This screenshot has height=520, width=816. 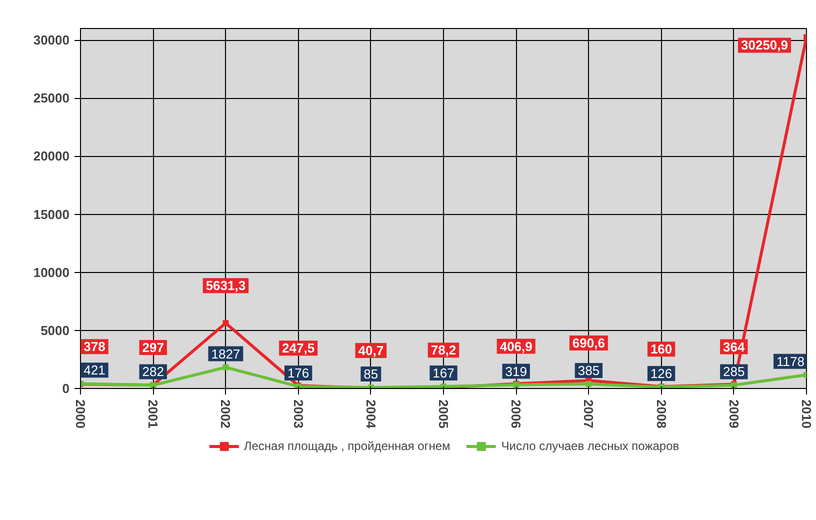 I want to click on x-tick-label: 2010, so click(x=806, y=414).